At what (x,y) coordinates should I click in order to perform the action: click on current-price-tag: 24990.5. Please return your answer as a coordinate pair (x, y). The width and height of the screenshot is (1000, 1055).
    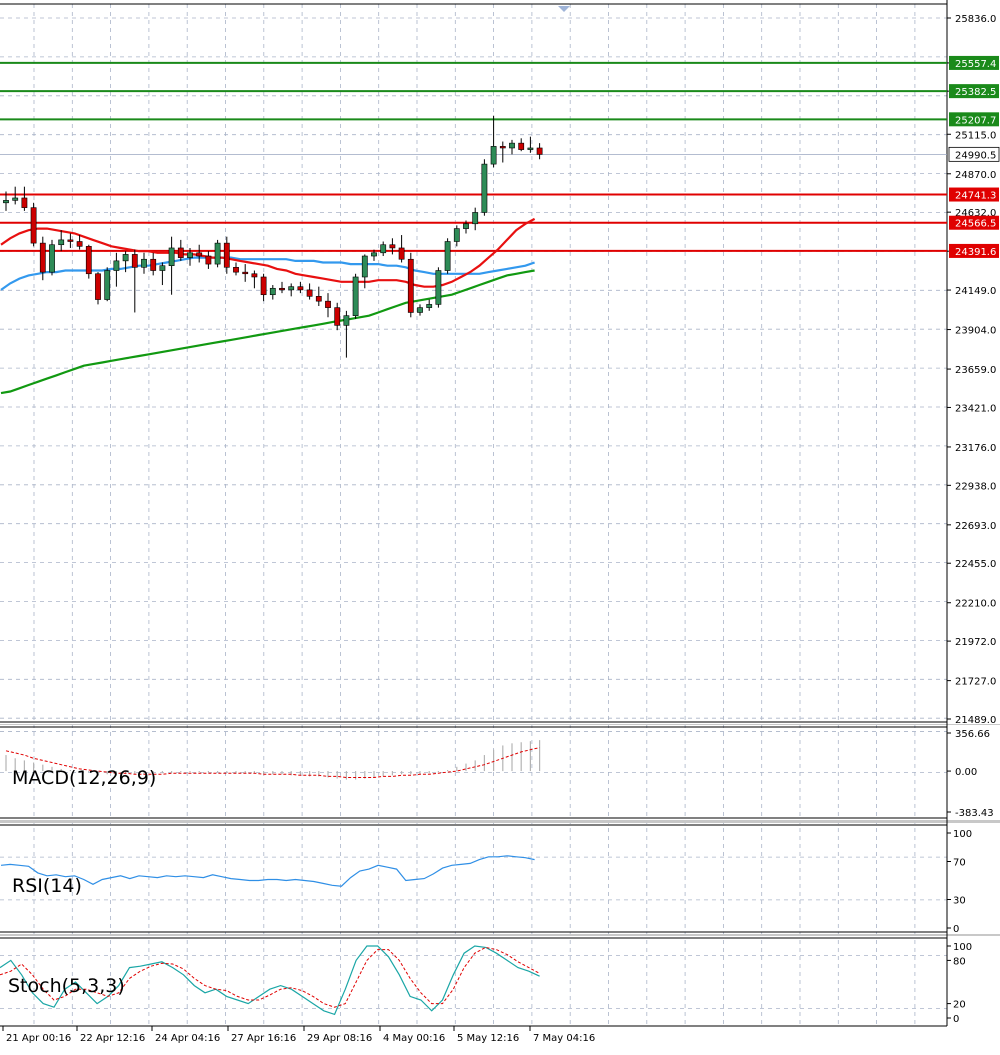
    Looking at the image, I should click on (974, 154).